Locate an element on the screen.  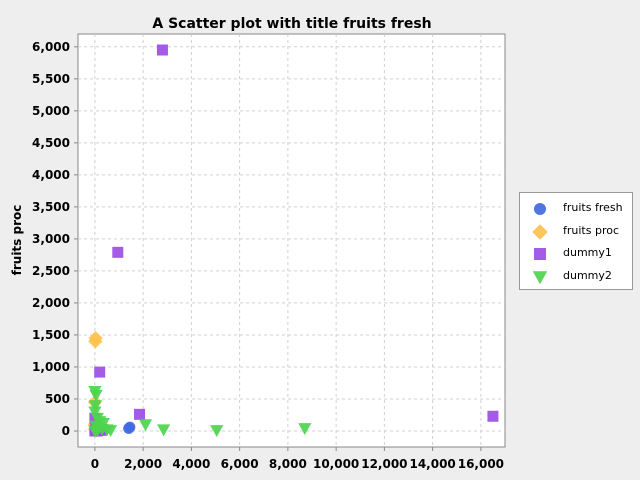
legend-item-fruits-proc: fruits proc is located at coordinates (576, 231).